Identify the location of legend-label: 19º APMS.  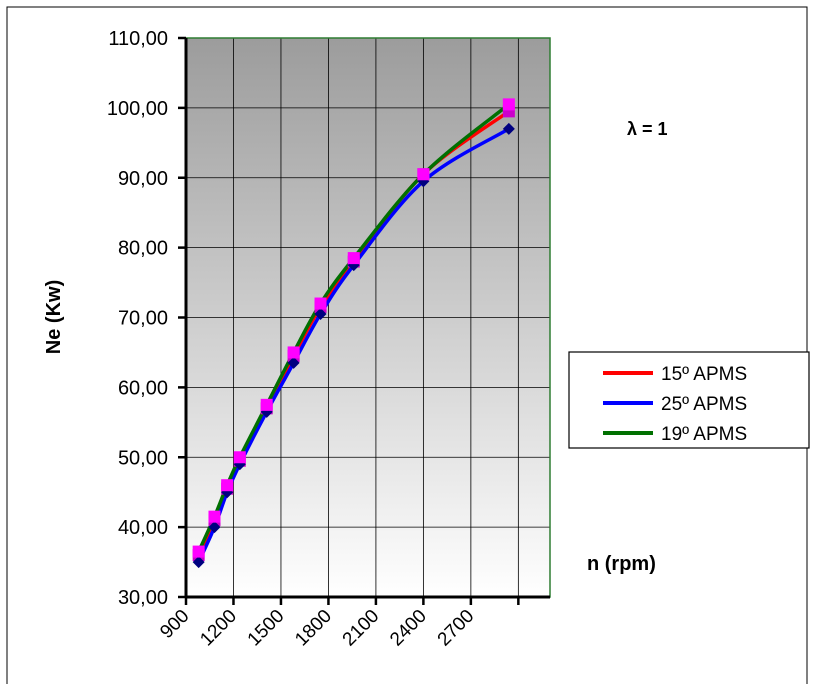
(704, 434).